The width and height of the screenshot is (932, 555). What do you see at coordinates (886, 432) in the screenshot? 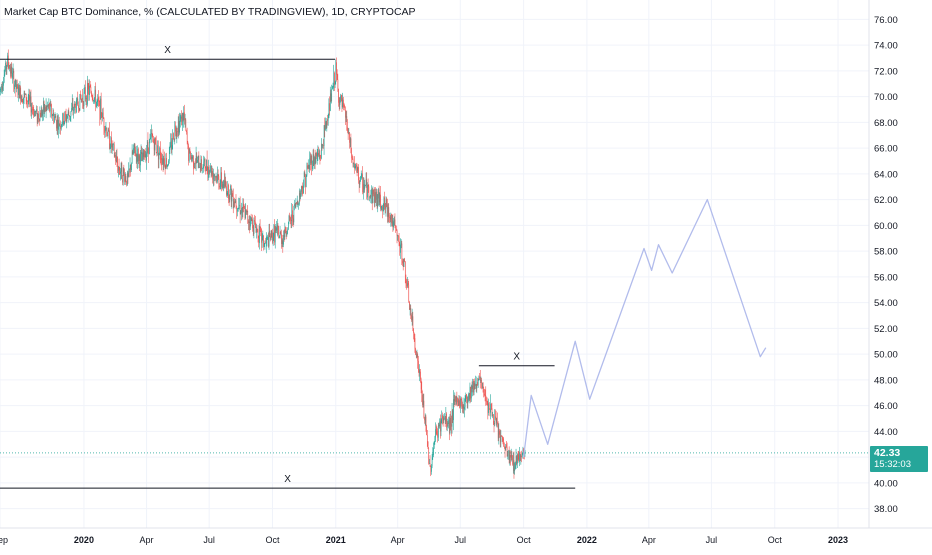
I see `price-tick-label: 44.00` at bounding box center [886, 432].